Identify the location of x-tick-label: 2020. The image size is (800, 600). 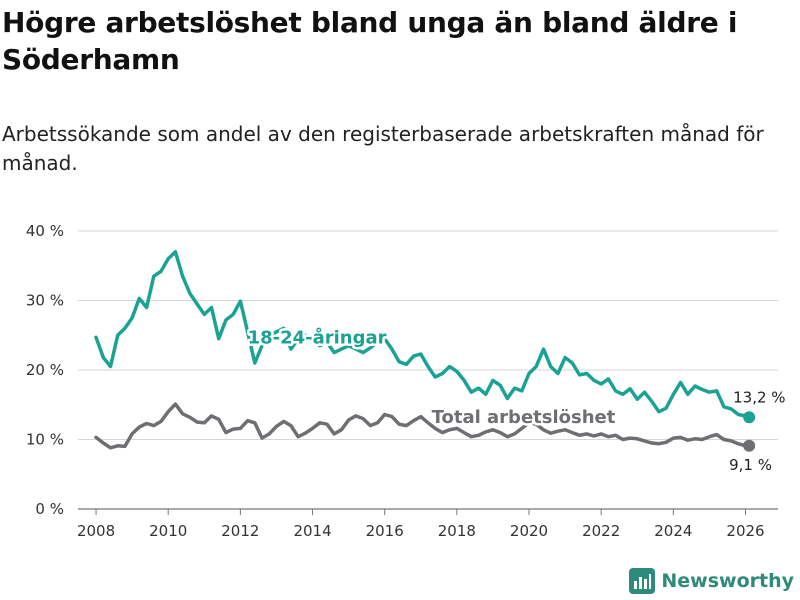
(529, 531).